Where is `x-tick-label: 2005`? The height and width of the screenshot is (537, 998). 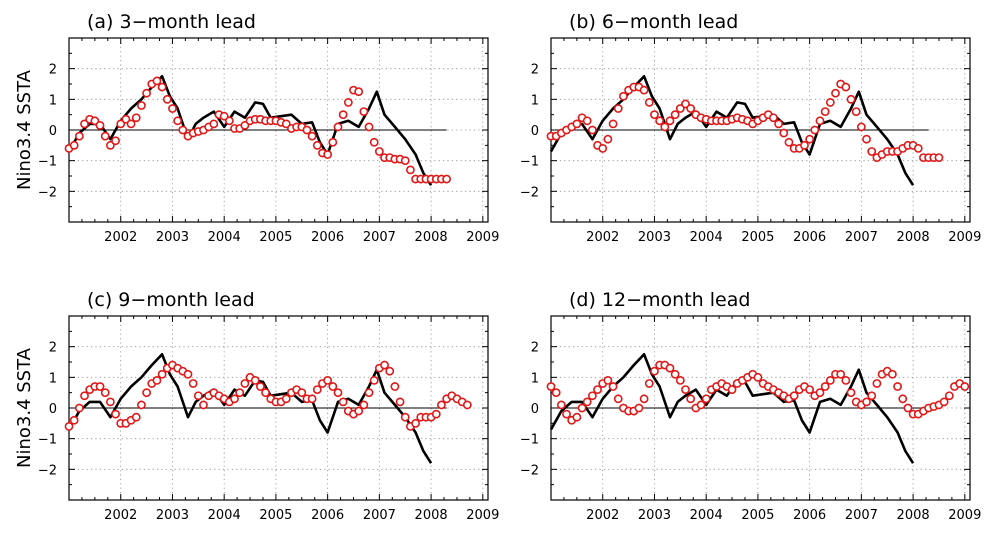 x-tick-label: 2005 is located at coordinates (757, 237).